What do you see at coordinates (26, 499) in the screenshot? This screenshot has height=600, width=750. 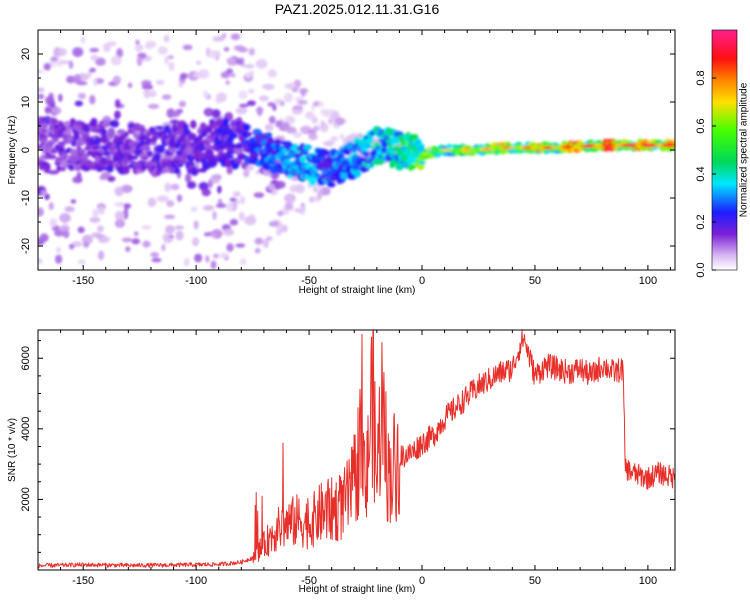 I see `y-tick-label: 2000` at bounding box center [26, 499].